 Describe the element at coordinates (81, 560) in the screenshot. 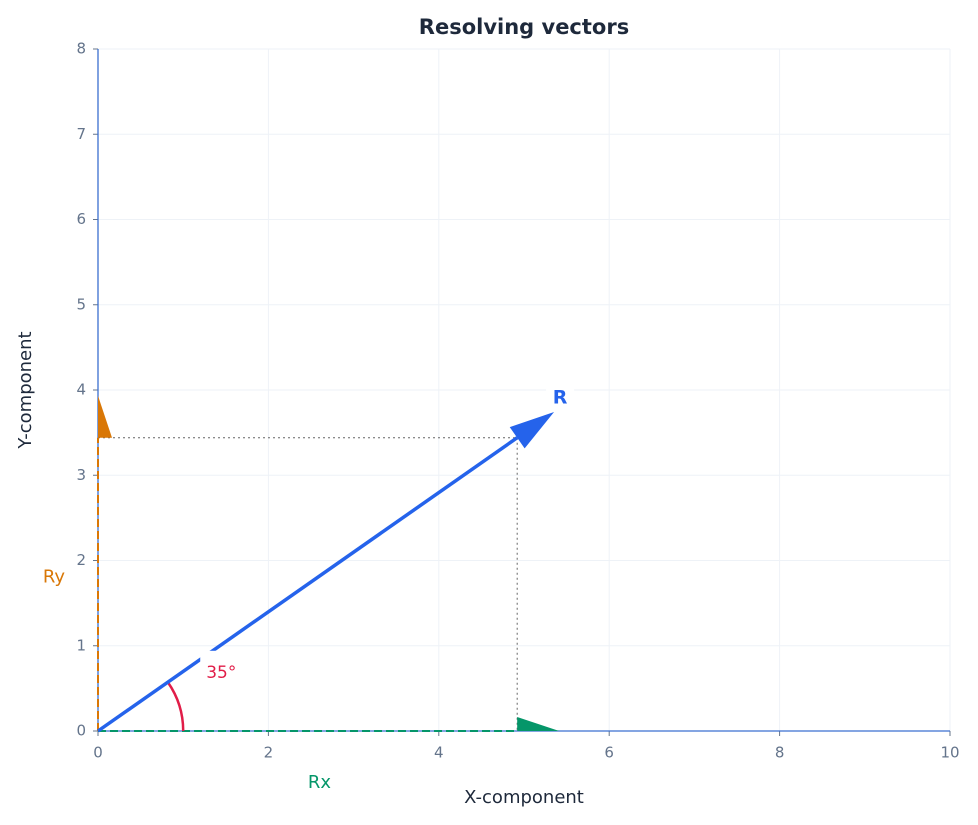

I see `y-tick-label: 2` at that location.